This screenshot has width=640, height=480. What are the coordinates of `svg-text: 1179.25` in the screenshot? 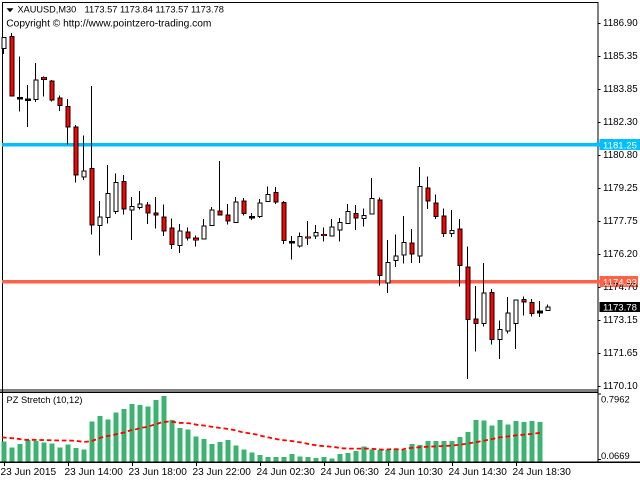 It's located at (620, 188).